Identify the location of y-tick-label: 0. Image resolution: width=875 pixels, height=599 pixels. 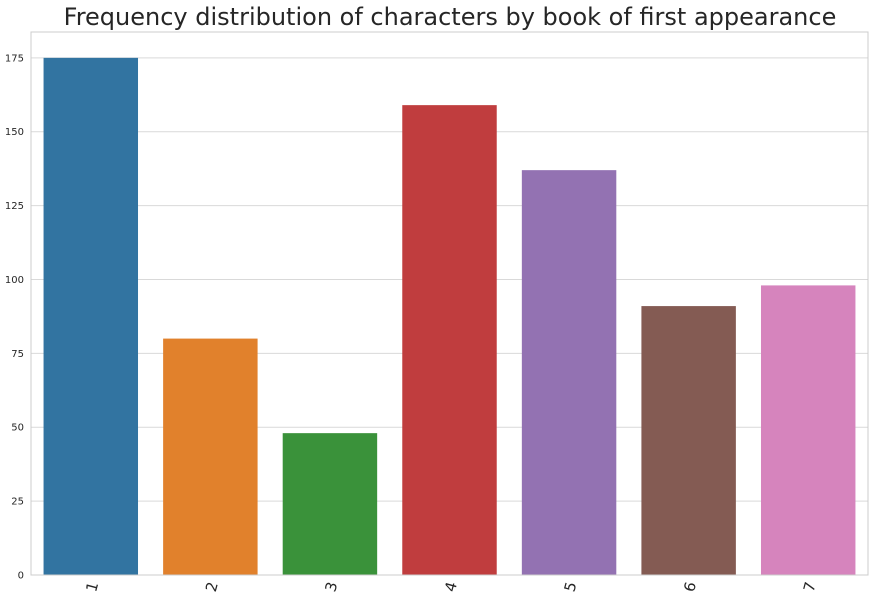
(21, 576).